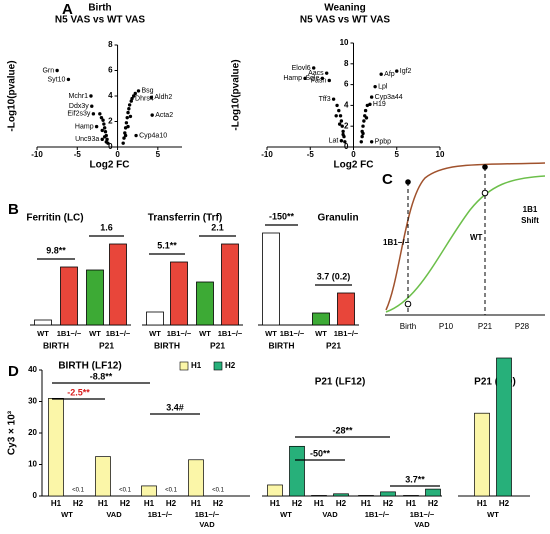 This screenshot has height=534, width=550. I want to click on annotation: -8.8**, so click(101, 376).